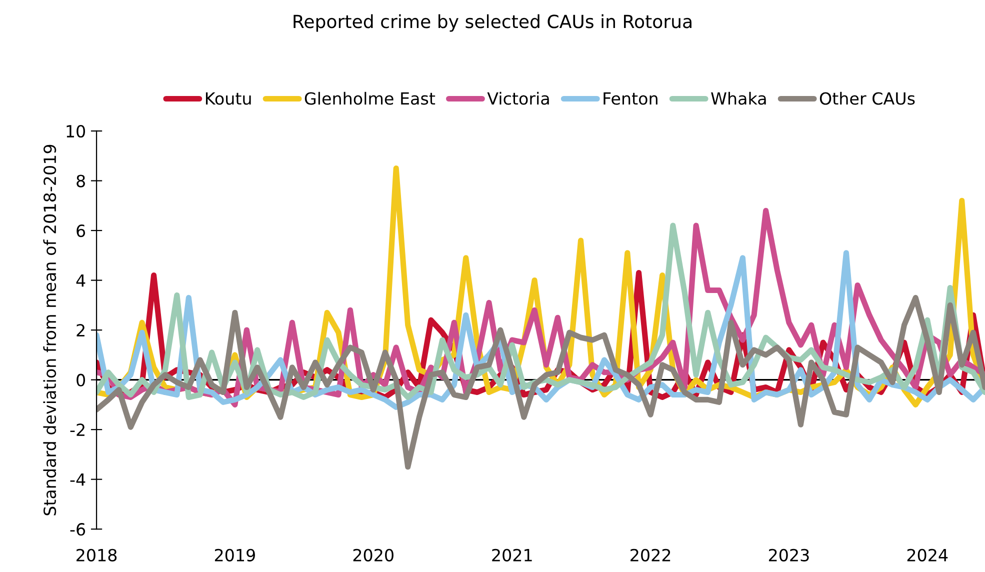 The image size is (985, 572). I want to click on x-tick-label: 2018, so click(96, 555).